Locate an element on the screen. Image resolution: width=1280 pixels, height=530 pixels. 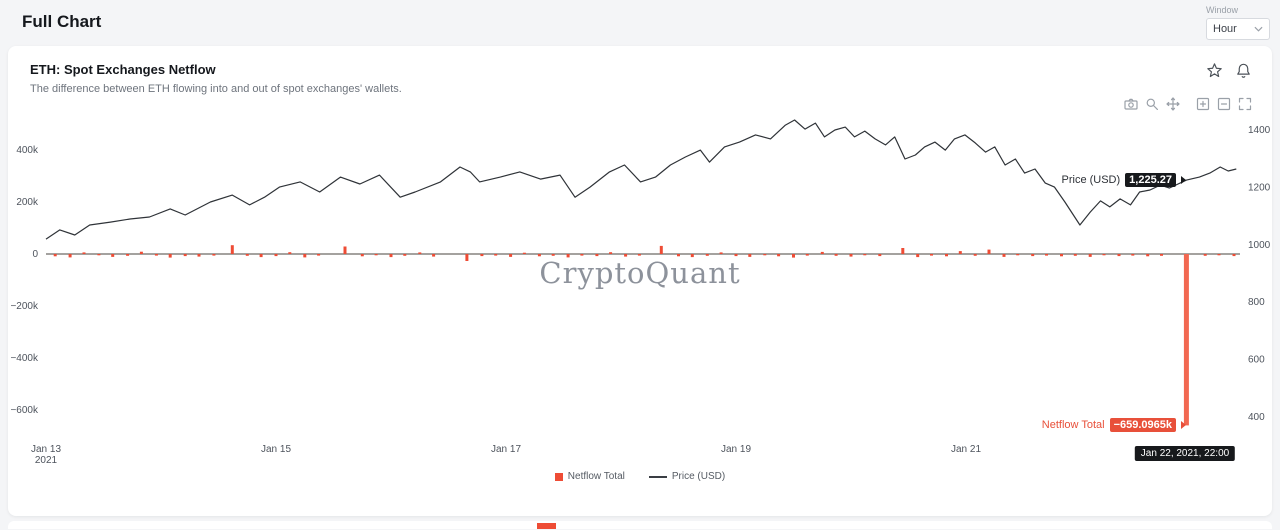
svg-text: 1200 is located at coordinates (1259, 187).